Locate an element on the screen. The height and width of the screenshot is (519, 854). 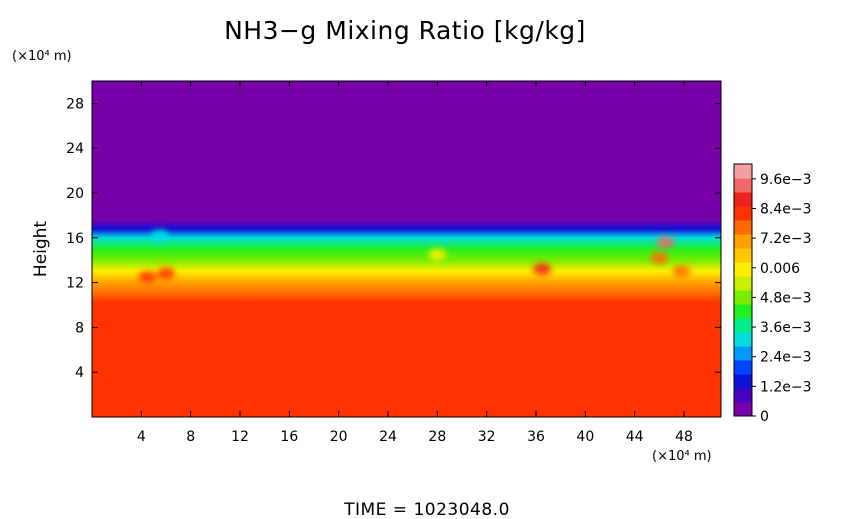
x-tick-label: 20 is located at coordinates (339, 437).